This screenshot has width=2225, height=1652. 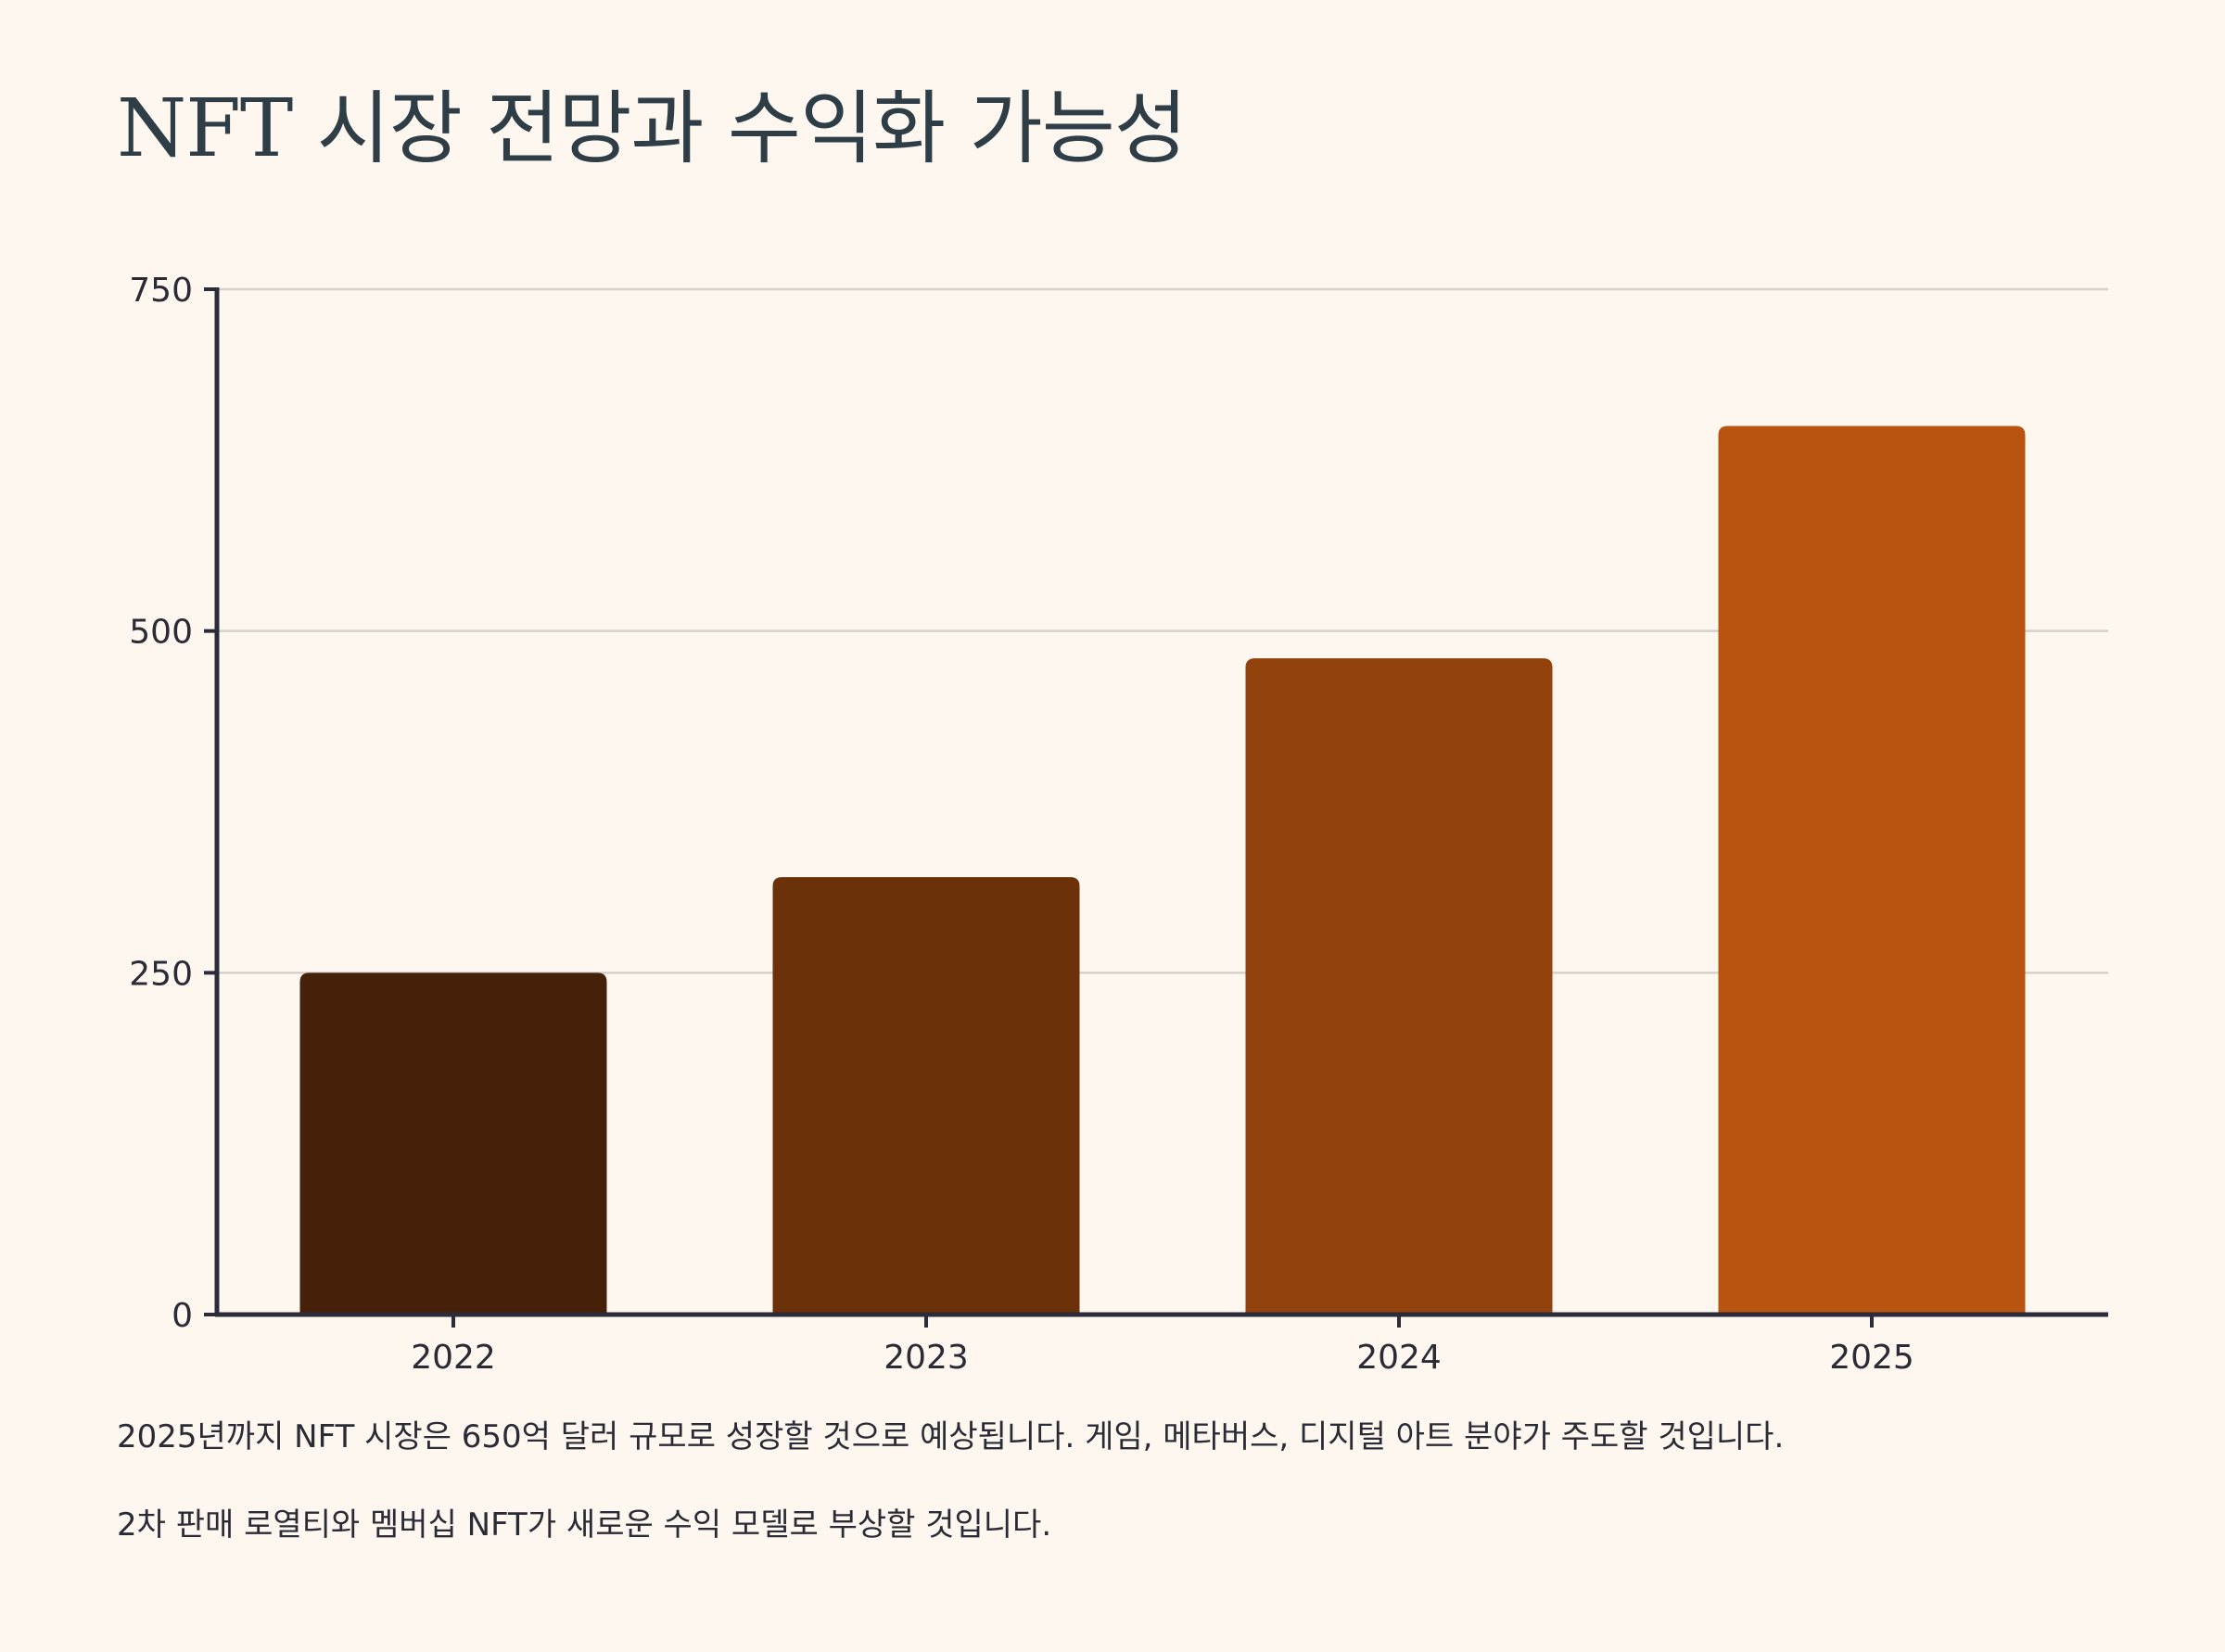 What do you see at coordinates (1399, 986) in the screenshot?
I see `bar-2024` at bounding box center [1399, 986].